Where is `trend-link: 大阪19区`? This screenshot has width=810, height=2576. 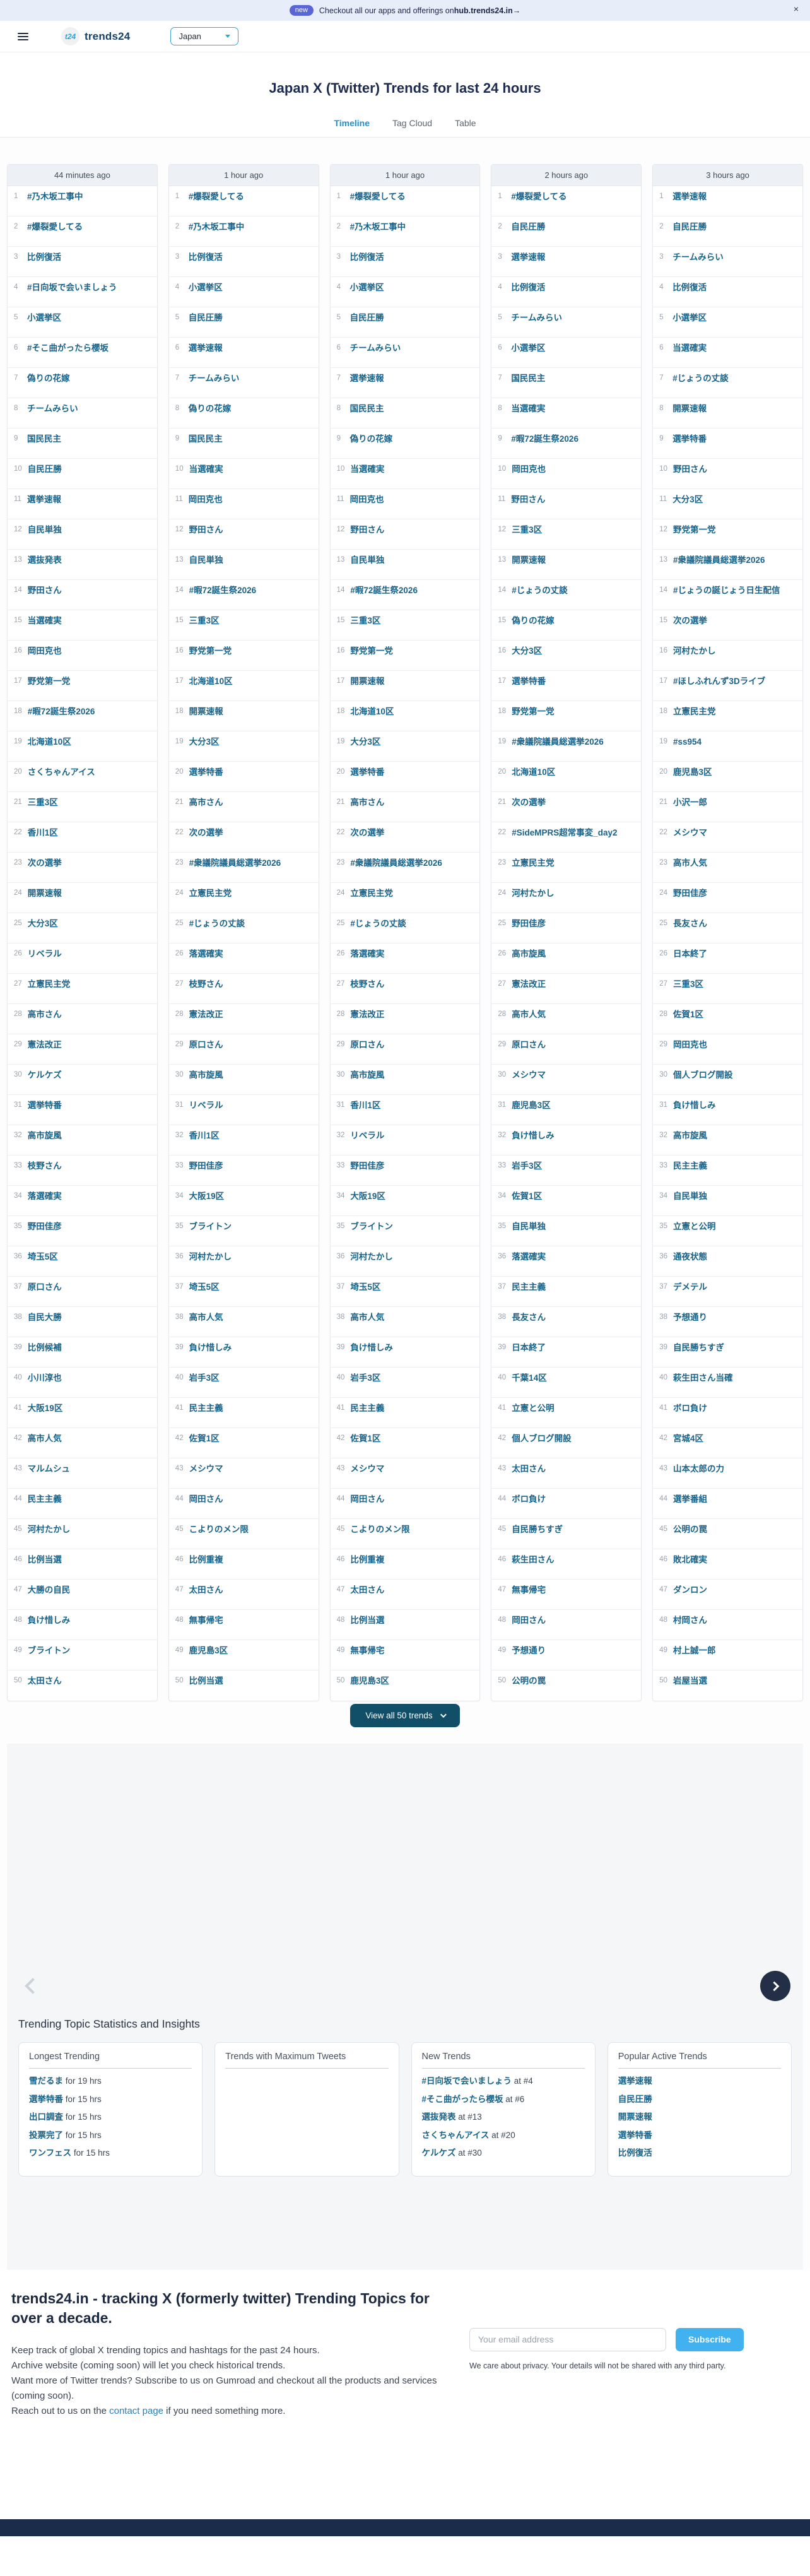 trend-link: 大阪19区 is located at coordinates (207, 1196).